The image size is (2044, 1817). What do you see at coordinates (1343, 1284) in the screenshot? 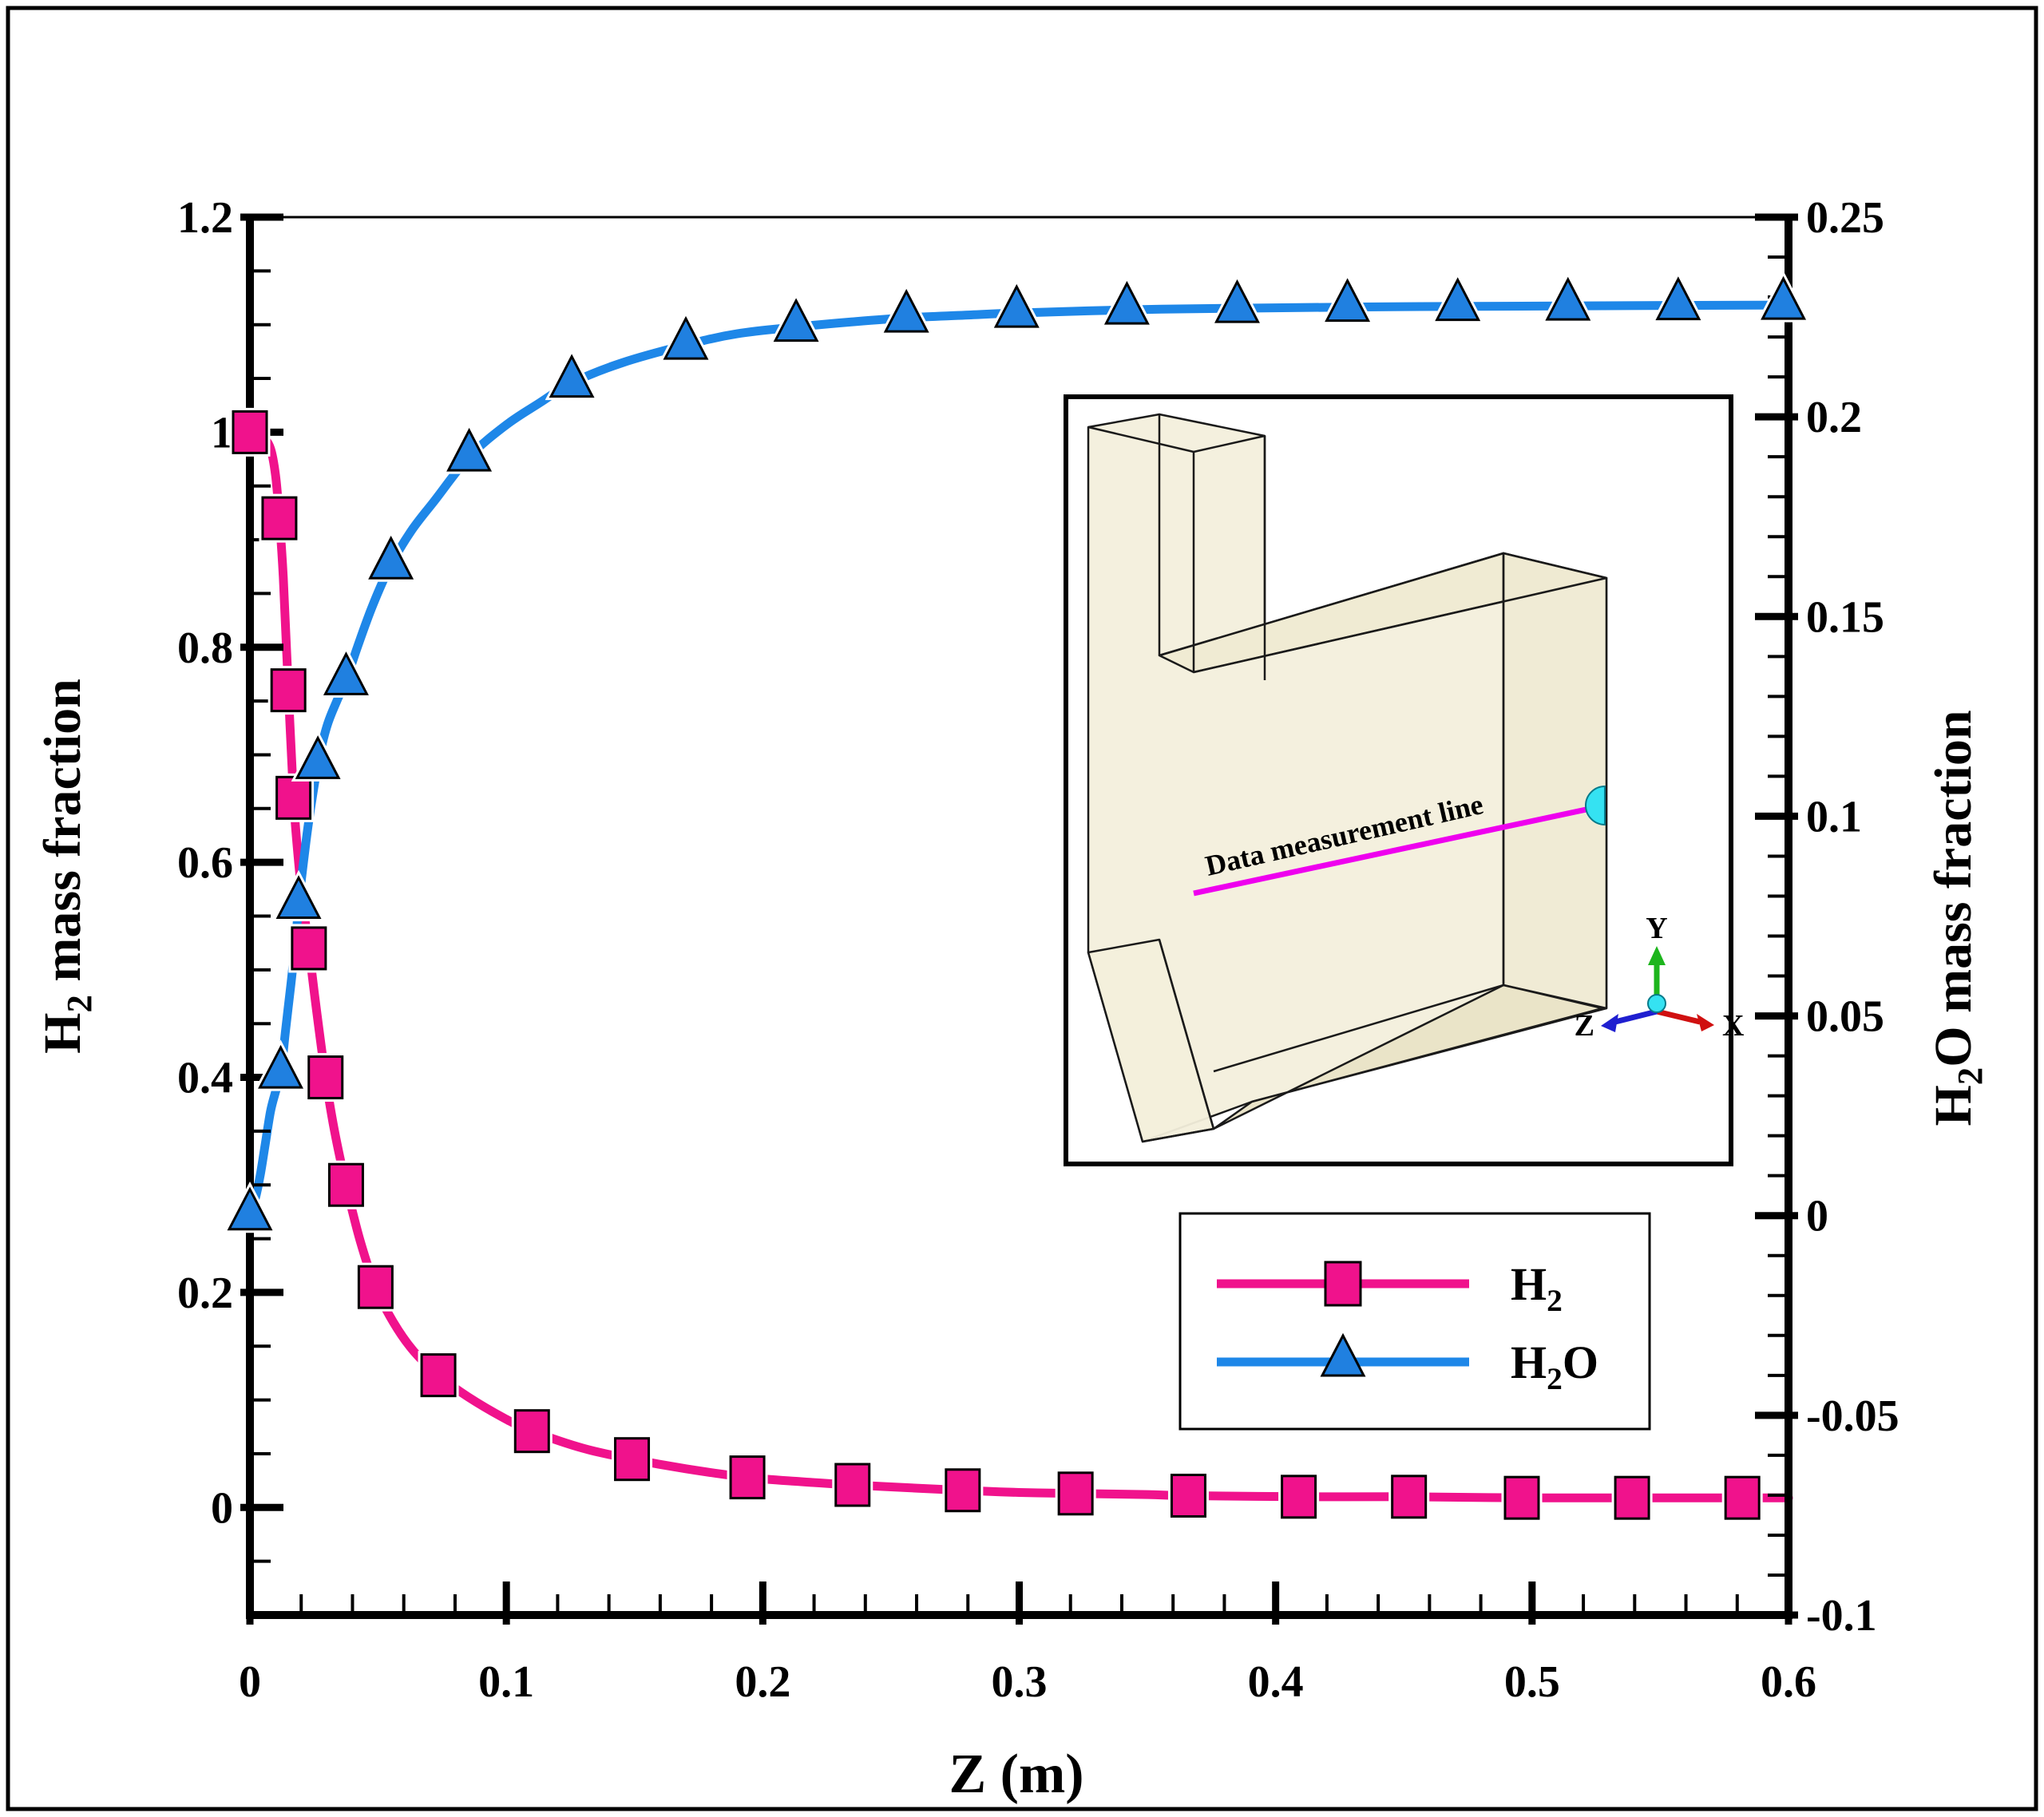
I see `legend-marker-h2-square` at bounding box center [1343, 1284].